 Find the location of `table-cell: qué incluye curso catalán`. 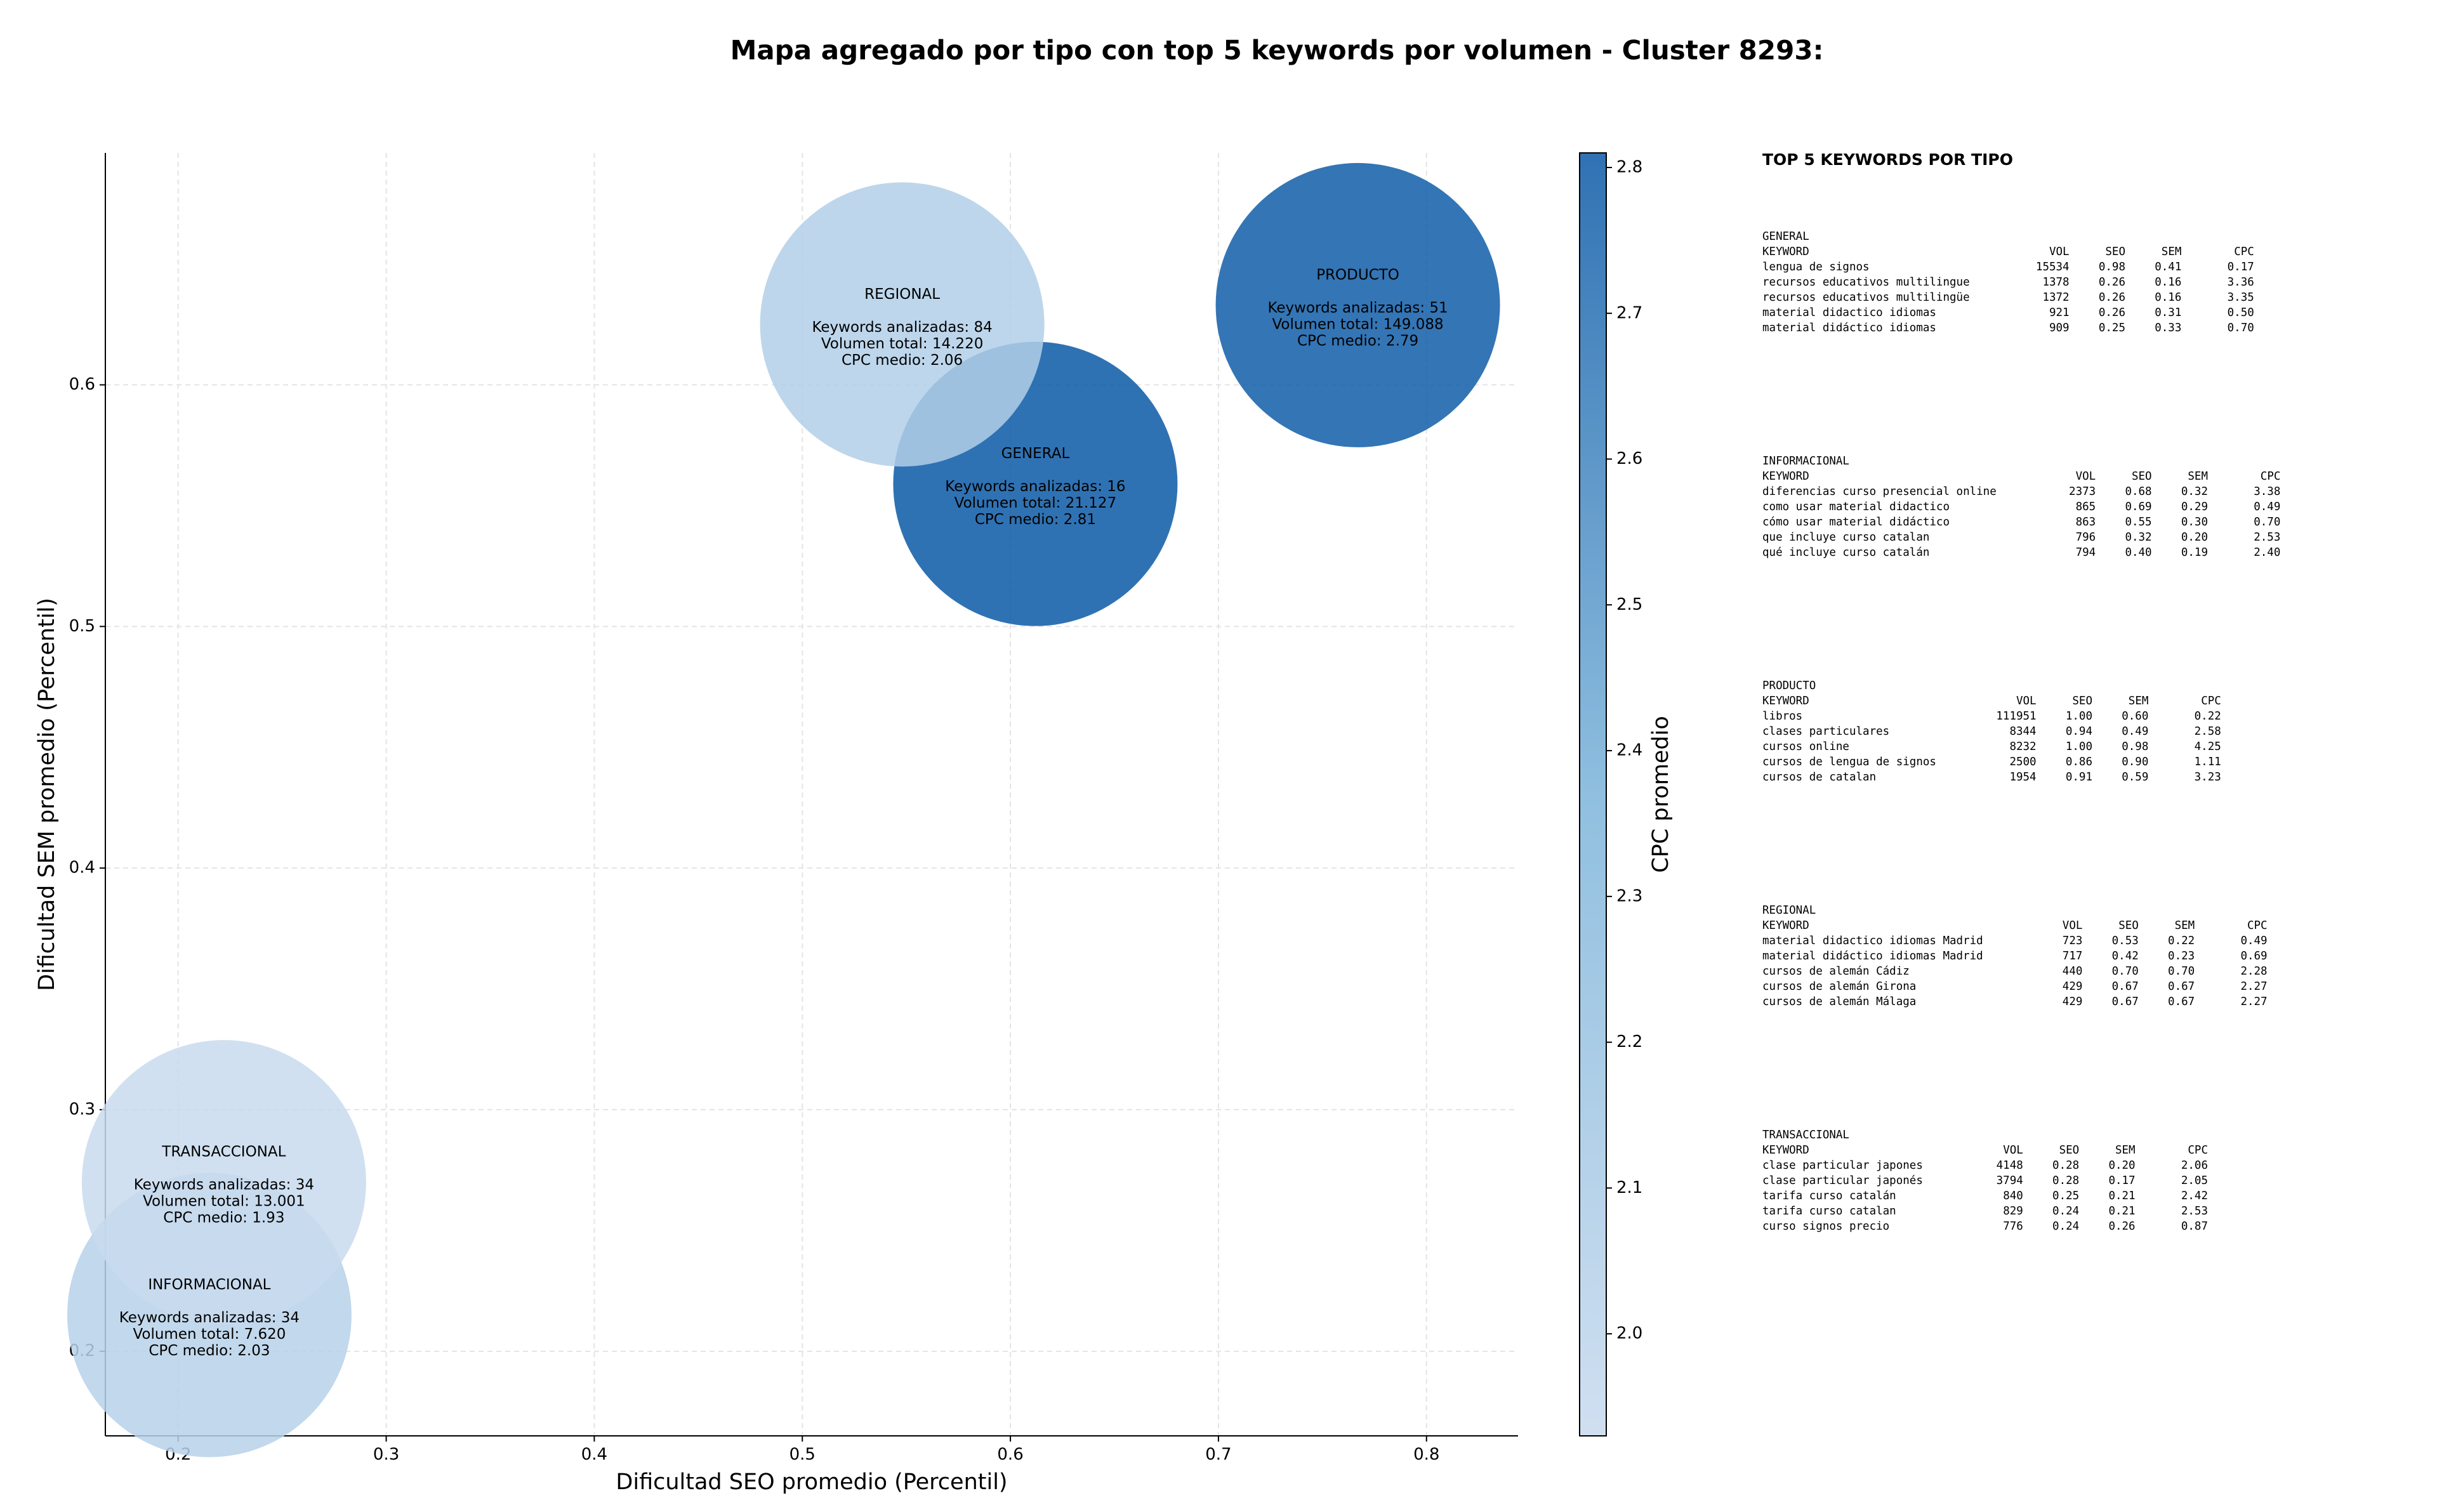

table-cell: qué incluye curso catalán is located at coordinates (1845, 553).